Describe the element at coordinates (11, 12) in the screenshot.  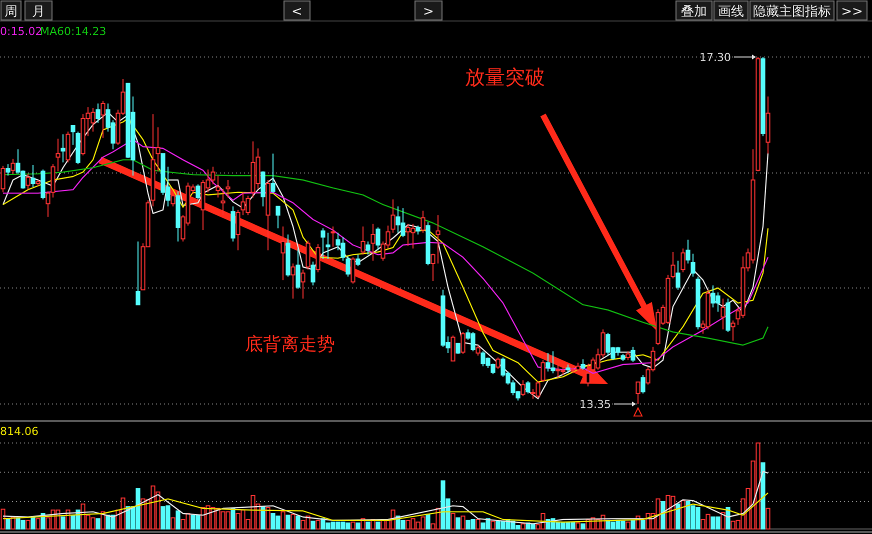
I see `text: 周` at that location.